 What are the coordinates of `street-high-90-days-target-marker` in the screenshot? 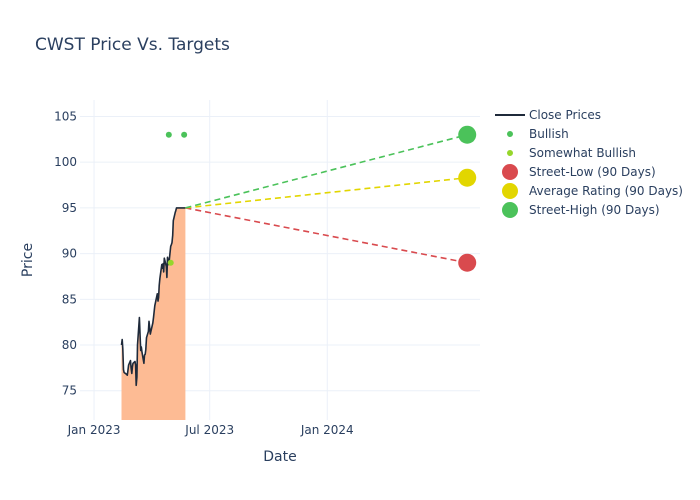 It's located at (467, 134).